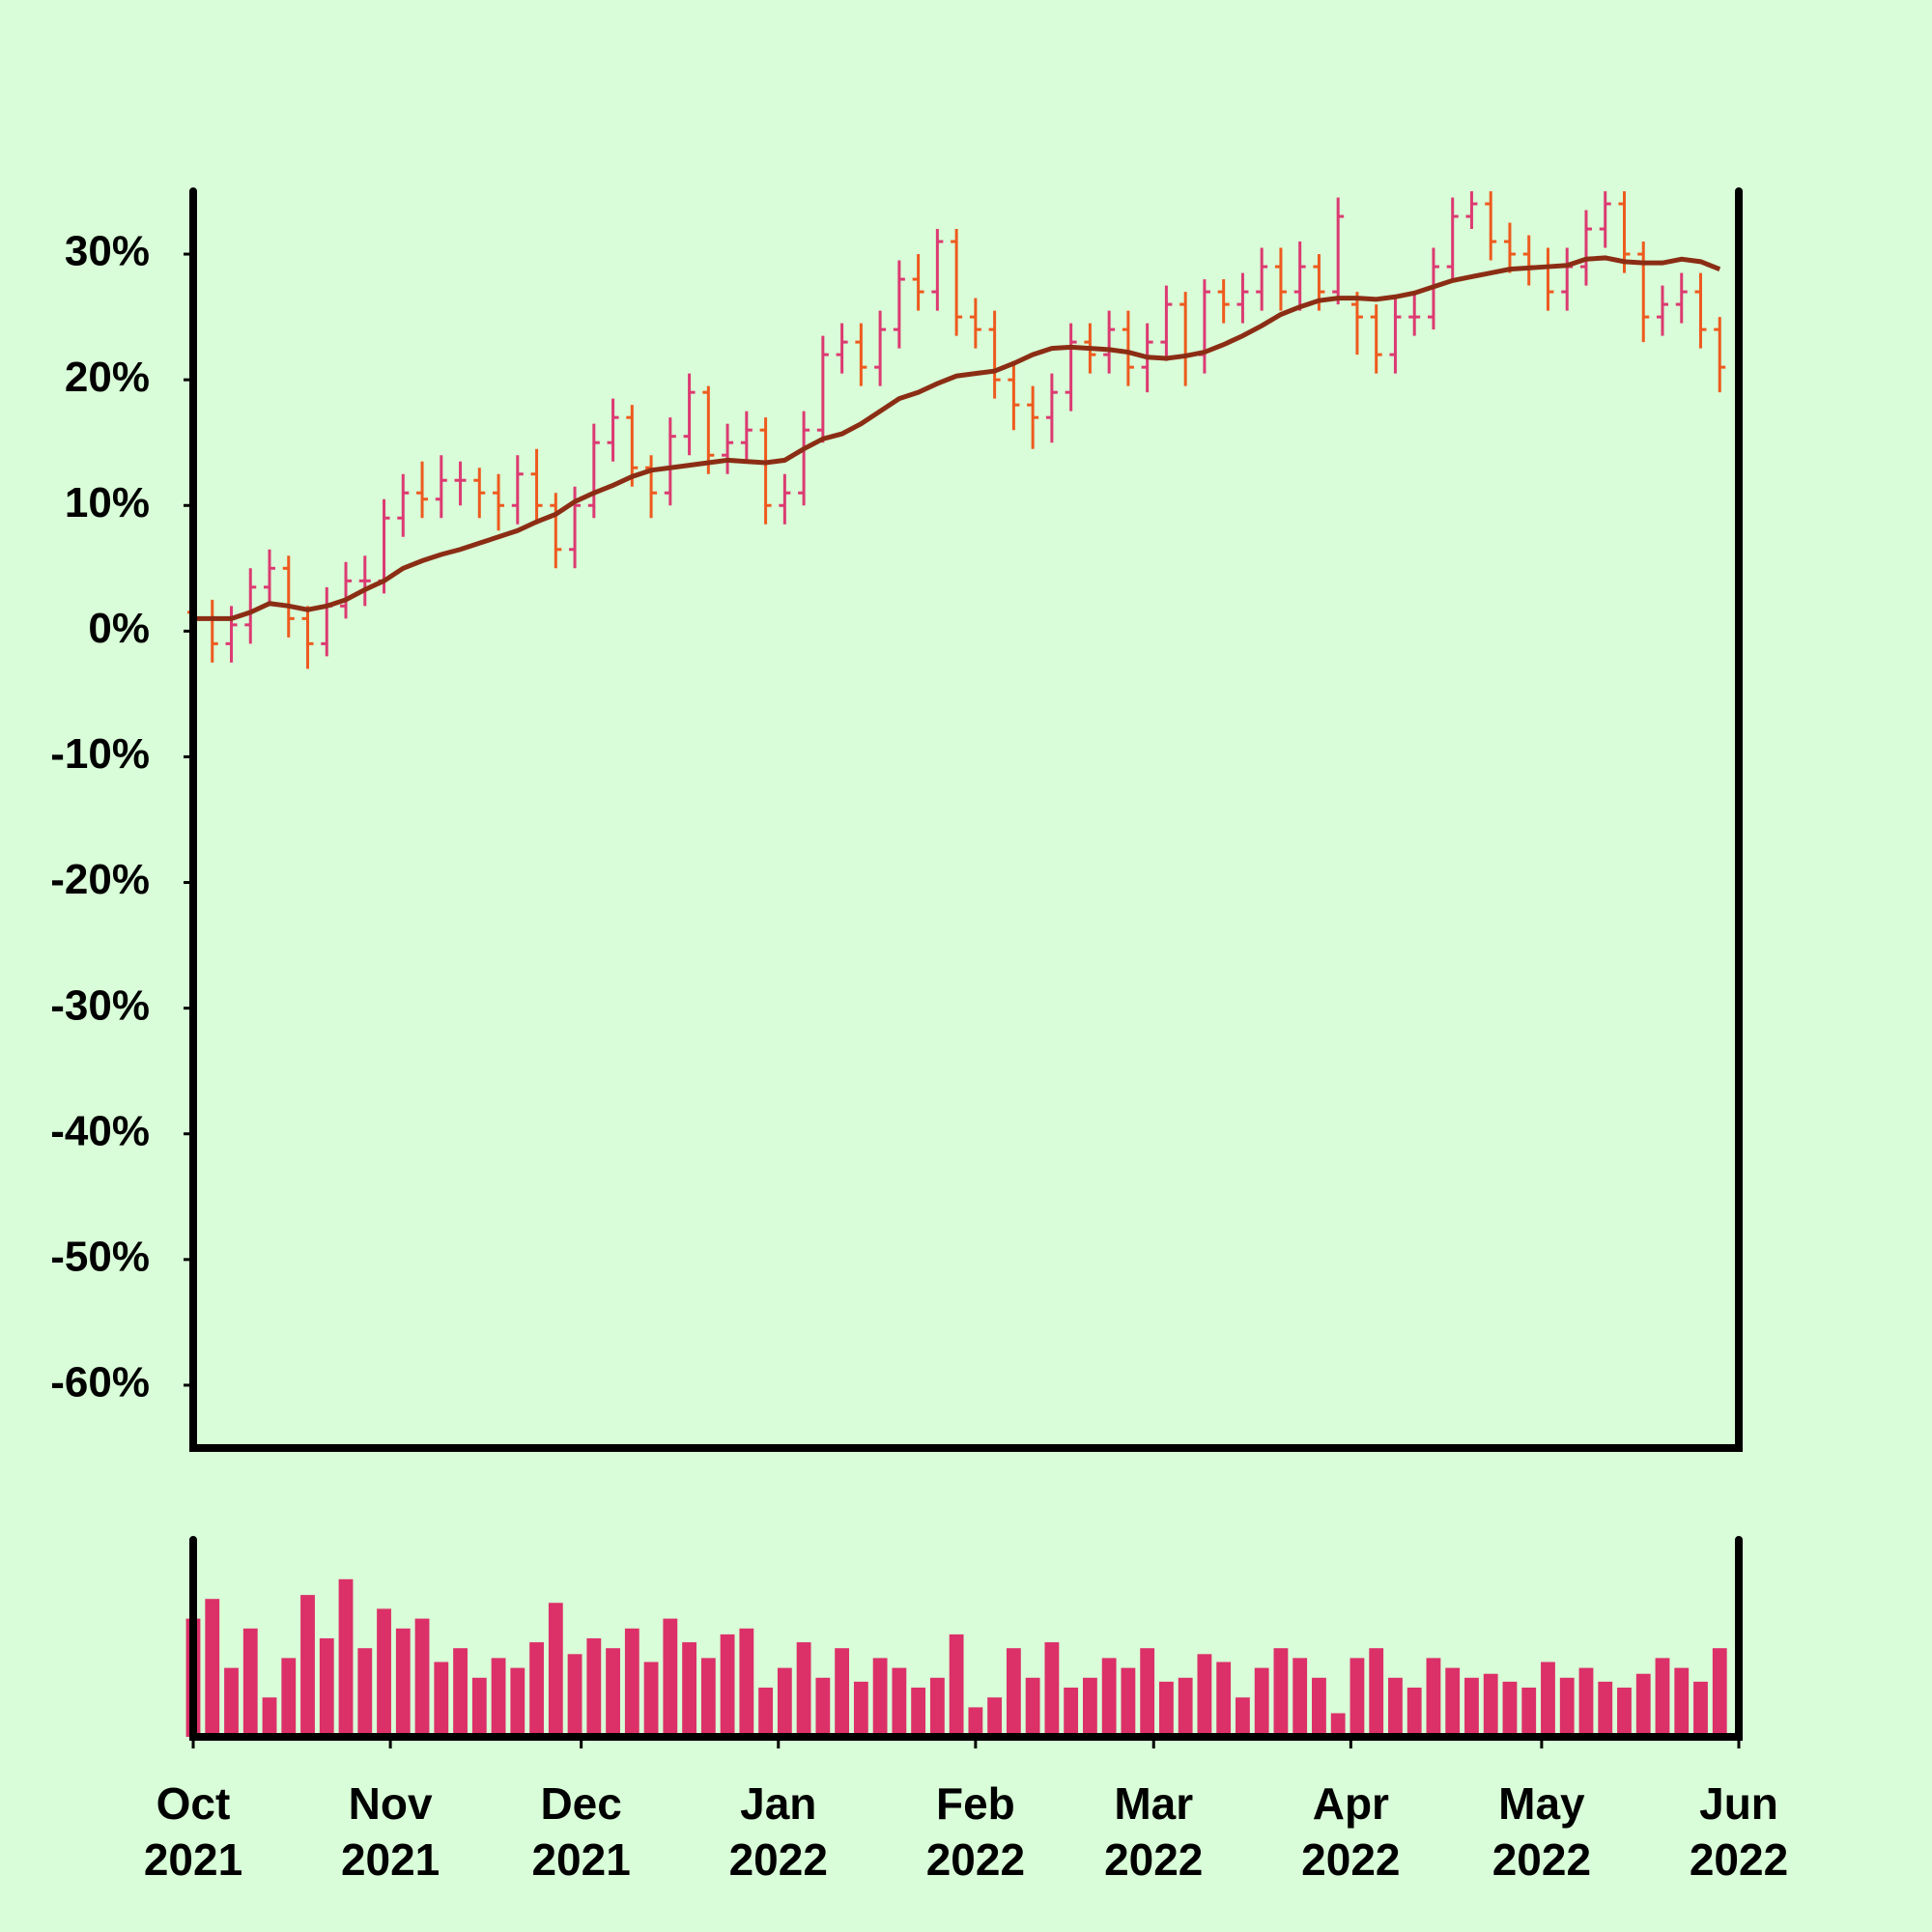 The width and height of the screenshot is (1932, 1932). I want to click on y-tick-label: 20%, so click(107, 377).